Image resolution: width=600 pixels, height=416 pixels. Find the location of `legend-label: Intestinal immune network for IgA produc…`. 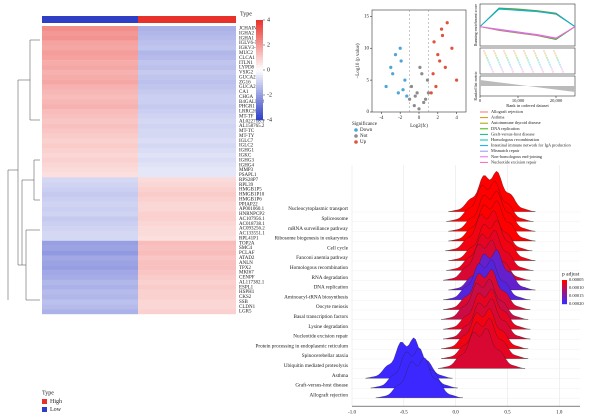

legend-label: Intestinal immune network for IgA produc… is located at coordinates (531, 145).